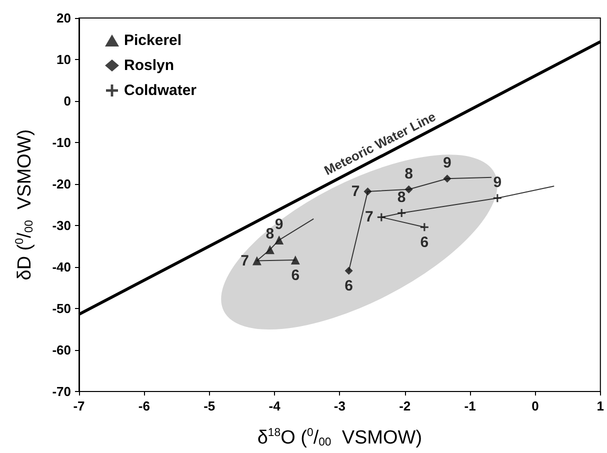 The image size is (607, 453). I want to click on x-tick-label: 1, so click(600, 406).